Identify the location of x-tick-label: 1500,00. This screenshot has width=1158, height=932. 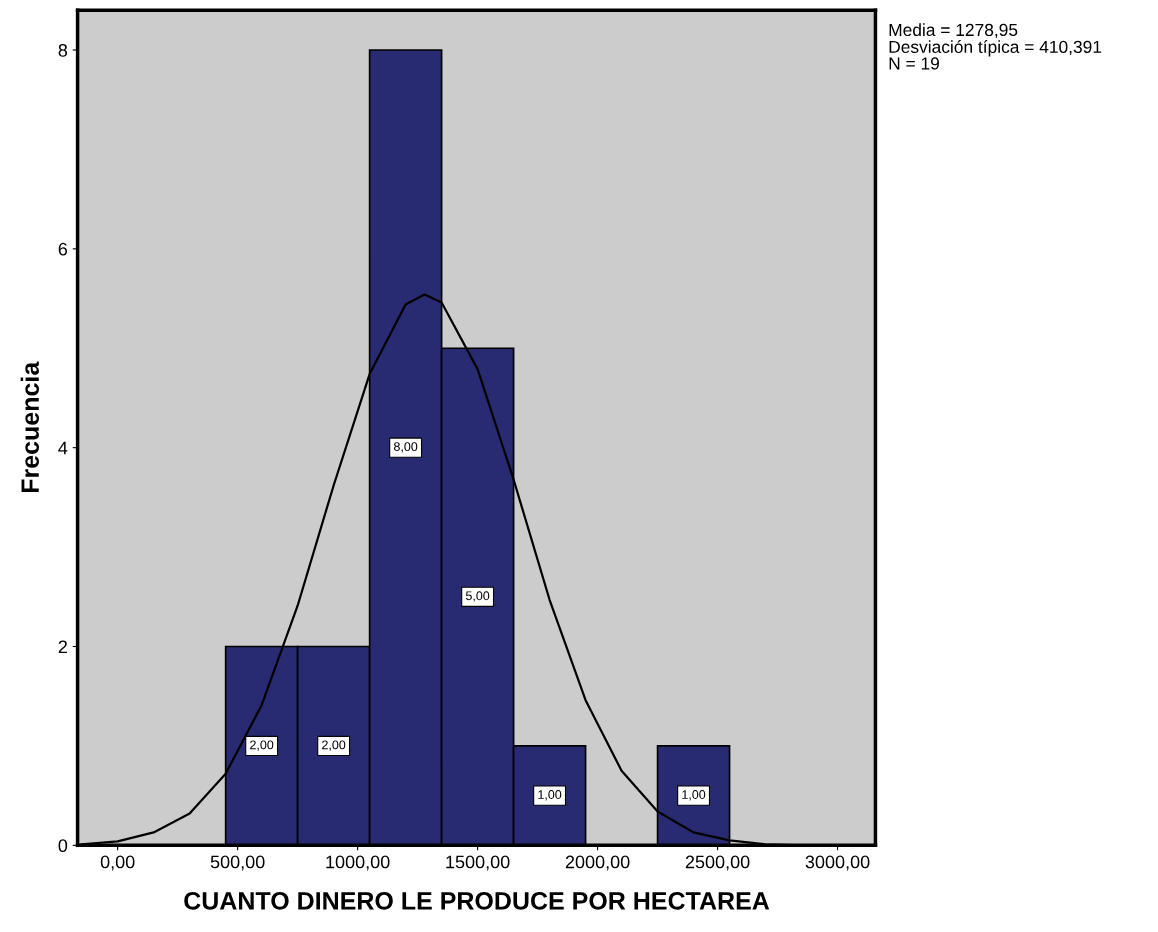
(478, 863).